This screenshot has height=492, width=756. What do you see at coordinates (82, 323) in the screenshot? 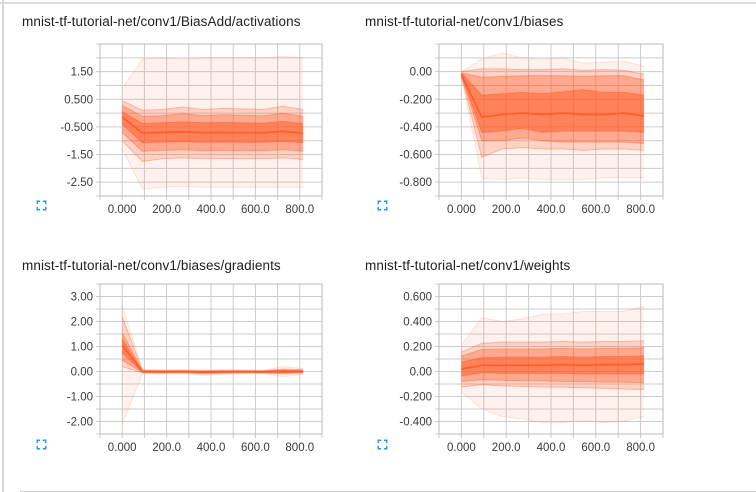
I see `y-axis-tick-label: 2.00` at bounding box center [82, 323].